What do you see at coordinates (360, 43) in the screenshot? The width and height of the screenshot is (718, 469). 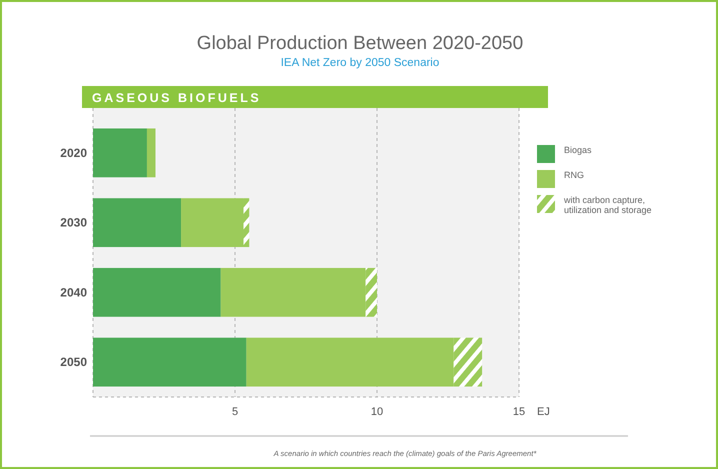 I see `chart-title: Global Production Between 2020-2050` at bounding box center [360, 43].